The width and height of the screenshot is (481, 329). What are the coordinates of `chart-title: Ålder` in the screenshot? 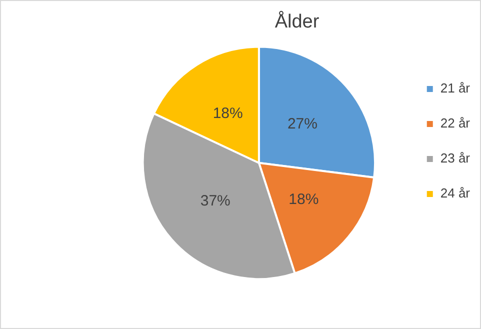 It's located at (297, 21).